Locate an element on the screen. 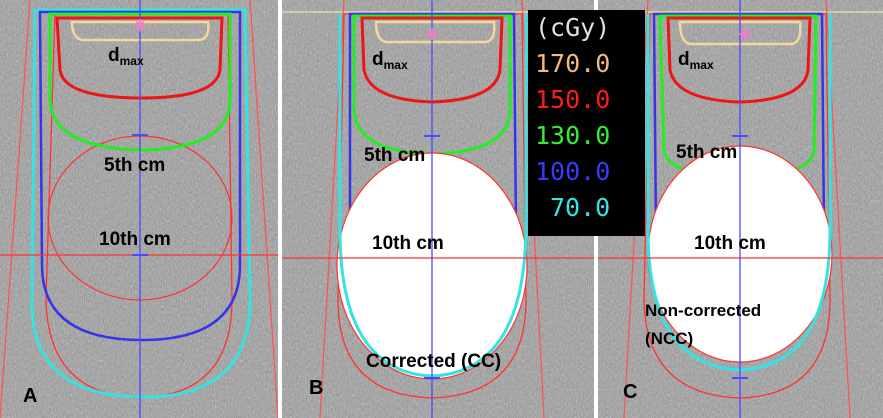 The image size is (883, 418). field-edge-left is located at coordinates (15, 209).